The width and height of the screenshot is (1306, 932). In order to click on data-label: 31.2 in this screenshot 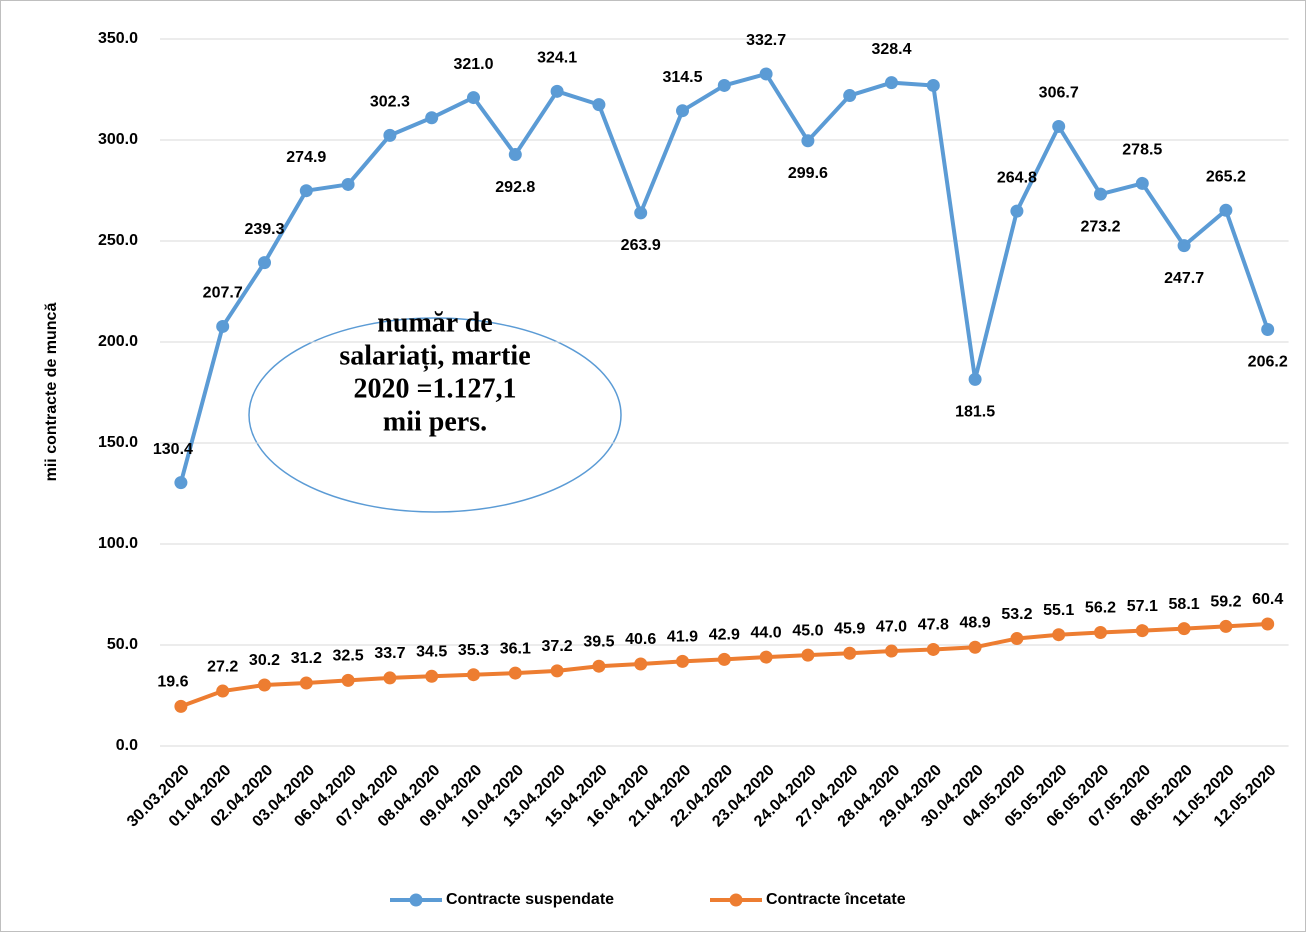, I will do `click(306, 658)`.